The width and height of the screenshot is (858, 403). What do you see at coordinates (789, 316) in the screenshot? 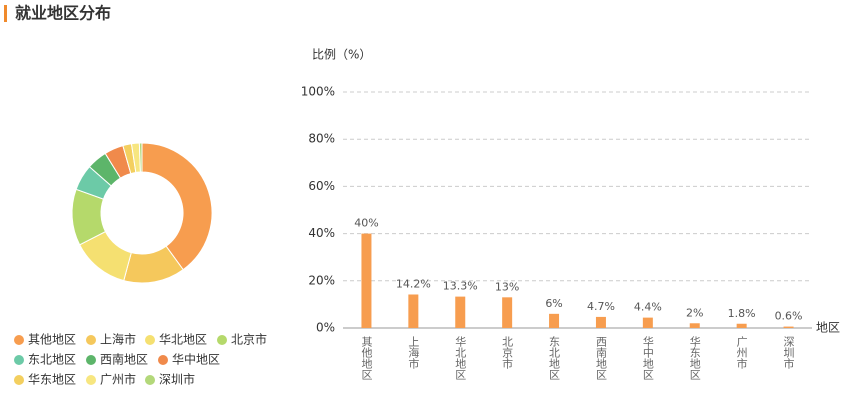
I see `value-label: 0.6%` at bounding box center [789, 316].